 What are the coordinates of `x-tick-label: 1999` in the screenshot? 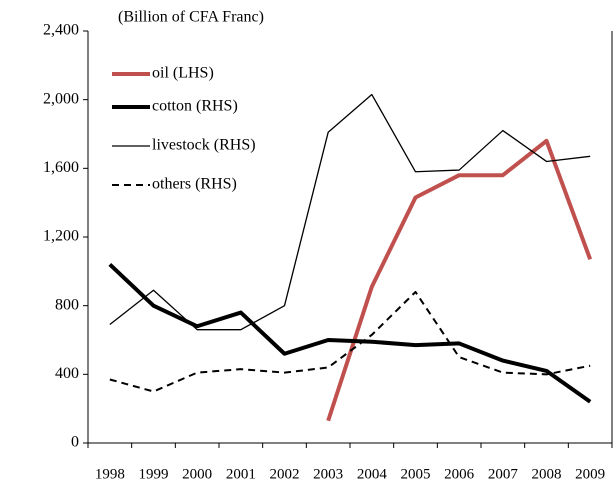 It's located at (154, 474).